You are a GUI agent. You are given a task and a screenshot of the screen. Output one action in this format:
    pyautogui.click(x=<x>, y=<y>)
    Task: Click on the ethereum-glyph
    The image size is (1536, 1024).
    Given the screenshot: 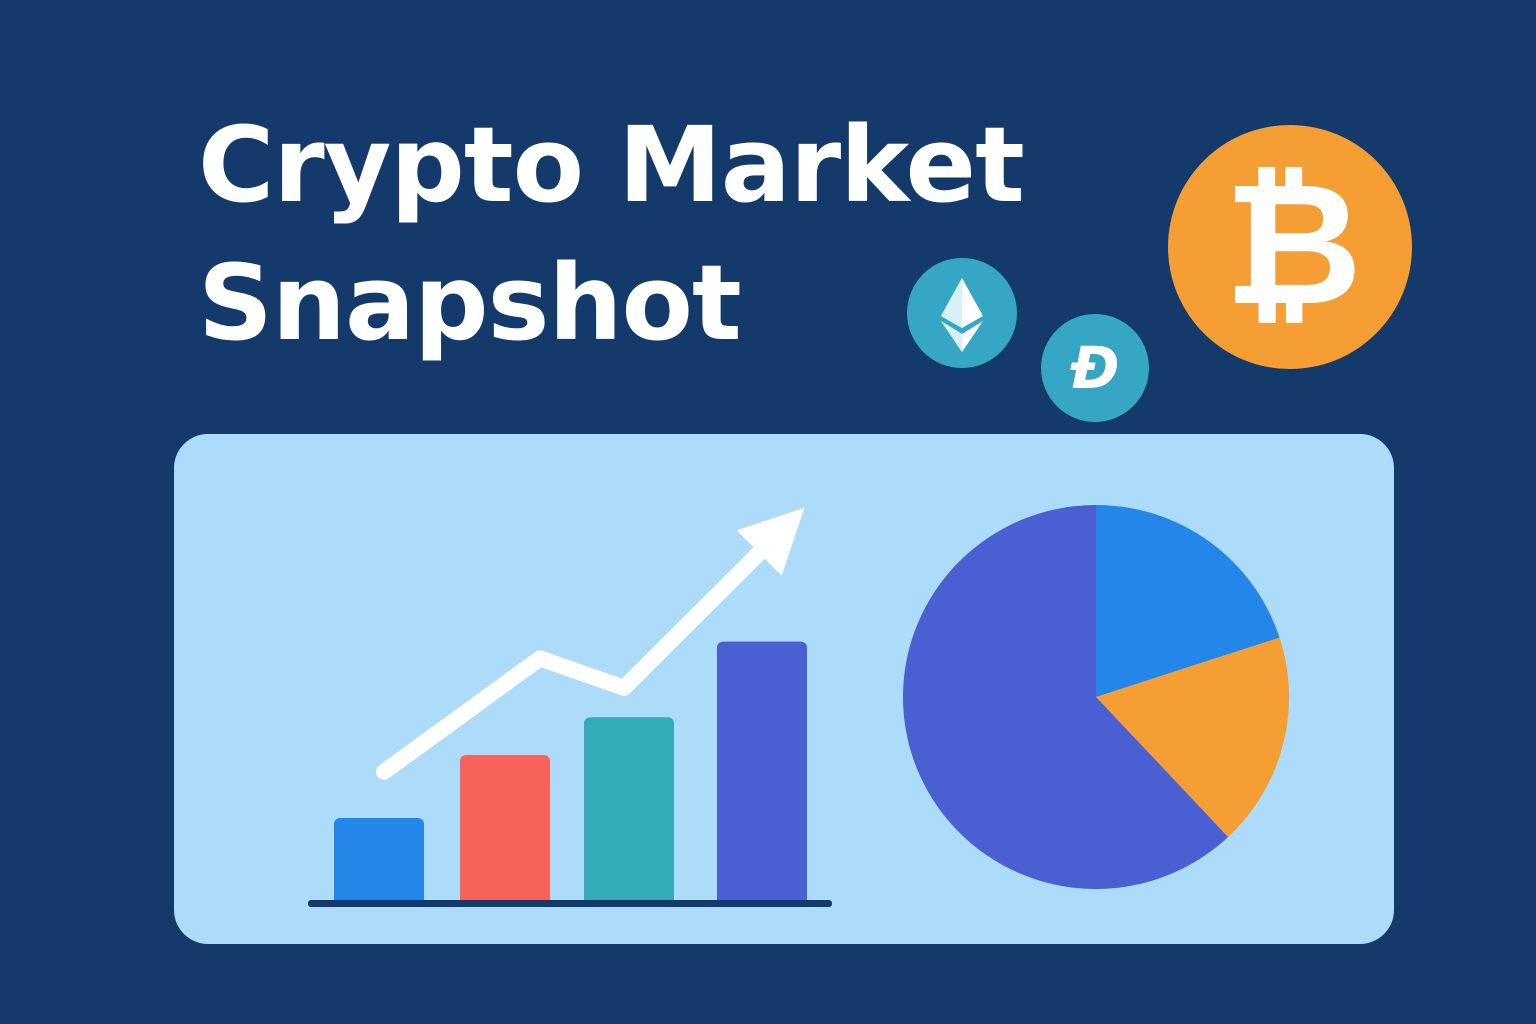 What is the action you would take?
    pyautogui.click(x=962, y=315)
    